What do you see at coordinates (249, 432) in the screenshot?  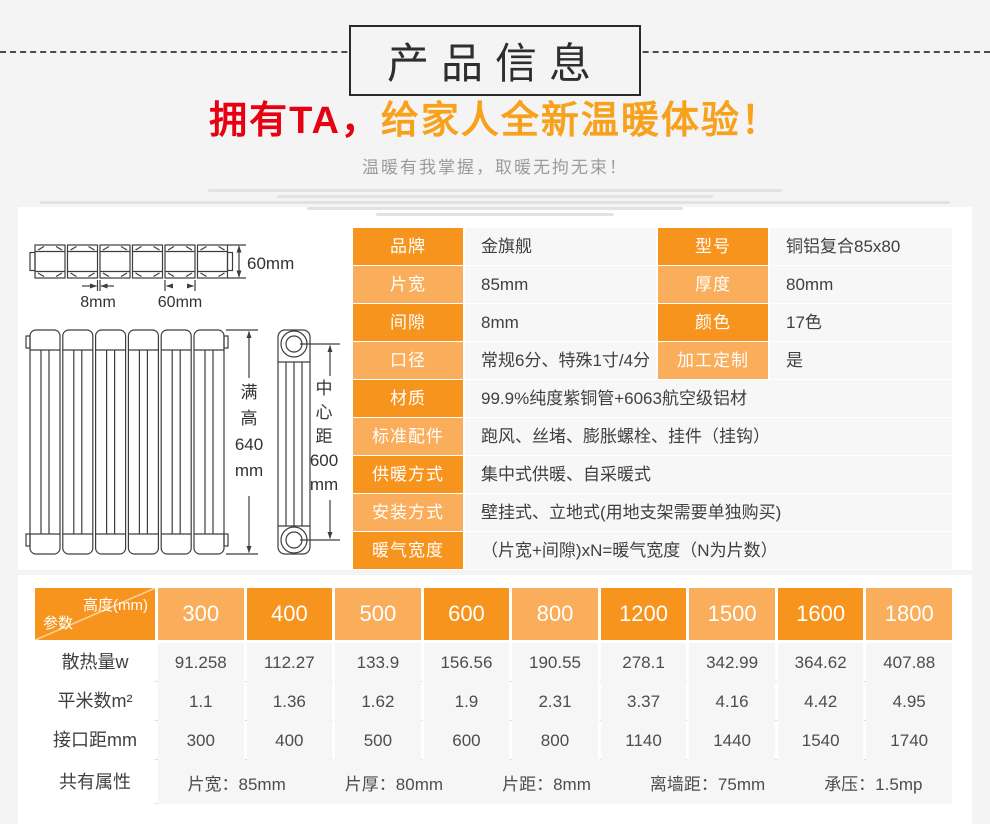 I see `dim-full-height: 满 高 640 mm` at bounding box center [249, 432].